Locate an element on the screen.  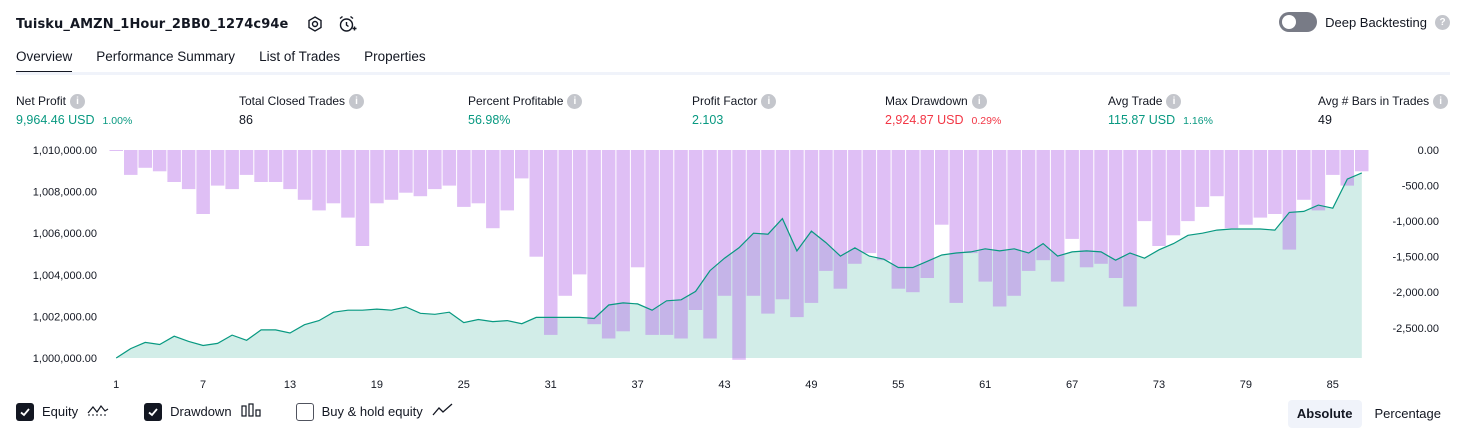
buy-hold-checkbox is located at coordinates (304, 411).